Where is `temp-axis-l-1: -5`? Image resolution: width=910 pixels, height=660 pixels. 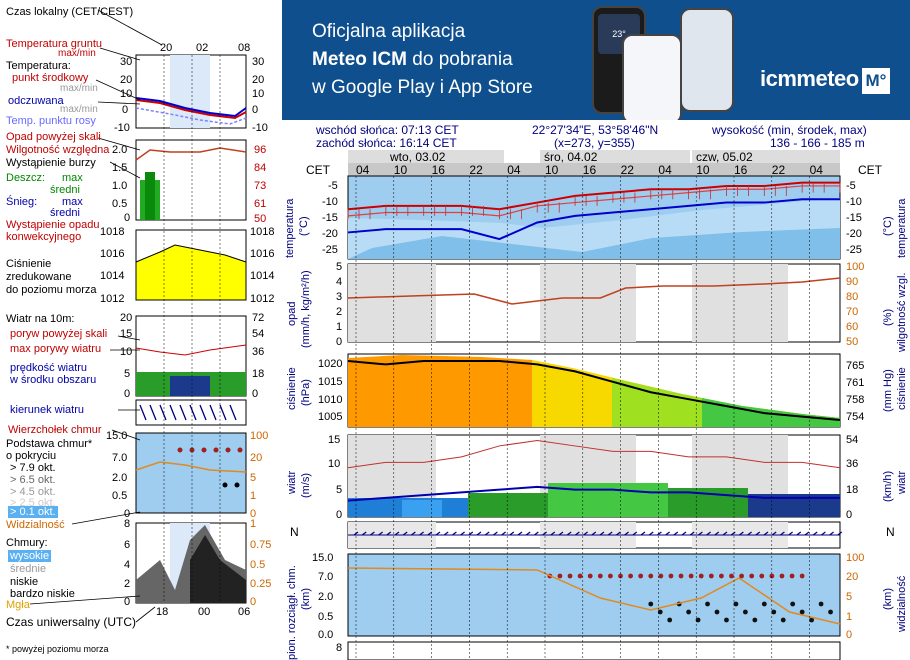 temp-axis-l-1: -5 is located at coordinates (333, 186).